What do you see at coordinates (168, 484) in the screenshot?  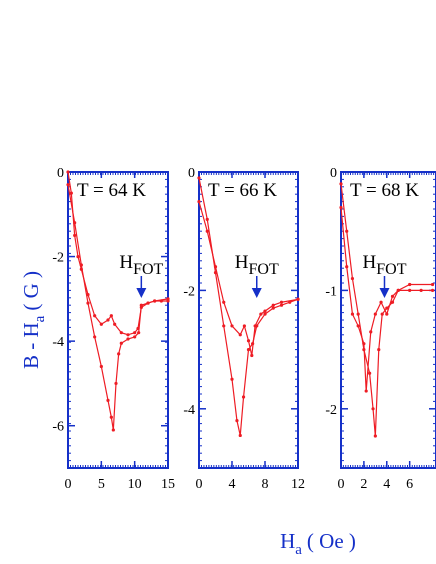 I see `x-tick-label: 15` at bounding box center [168, 484].